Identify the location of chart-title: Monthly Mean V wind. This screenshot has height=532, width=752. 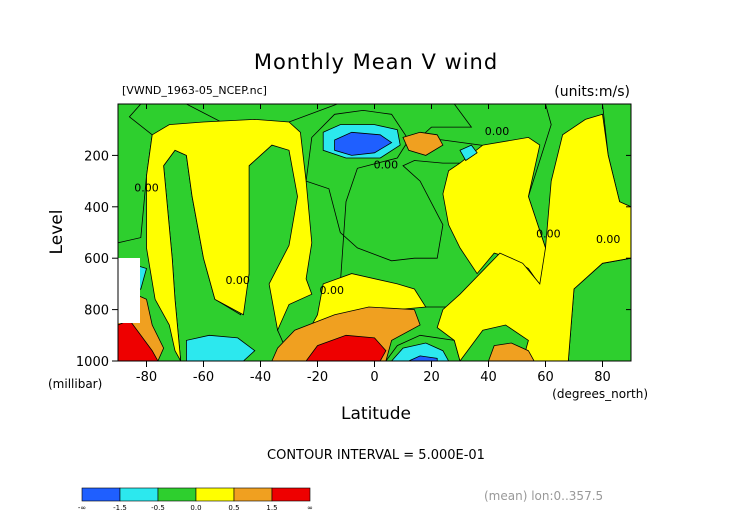
(376, 62).